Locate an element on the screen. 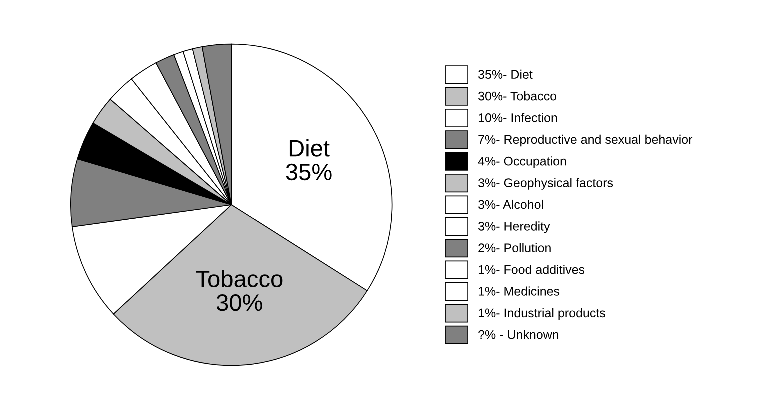  legend-label: 7%- Reproductive and sexual behavior is located at coordinates (585, 140).